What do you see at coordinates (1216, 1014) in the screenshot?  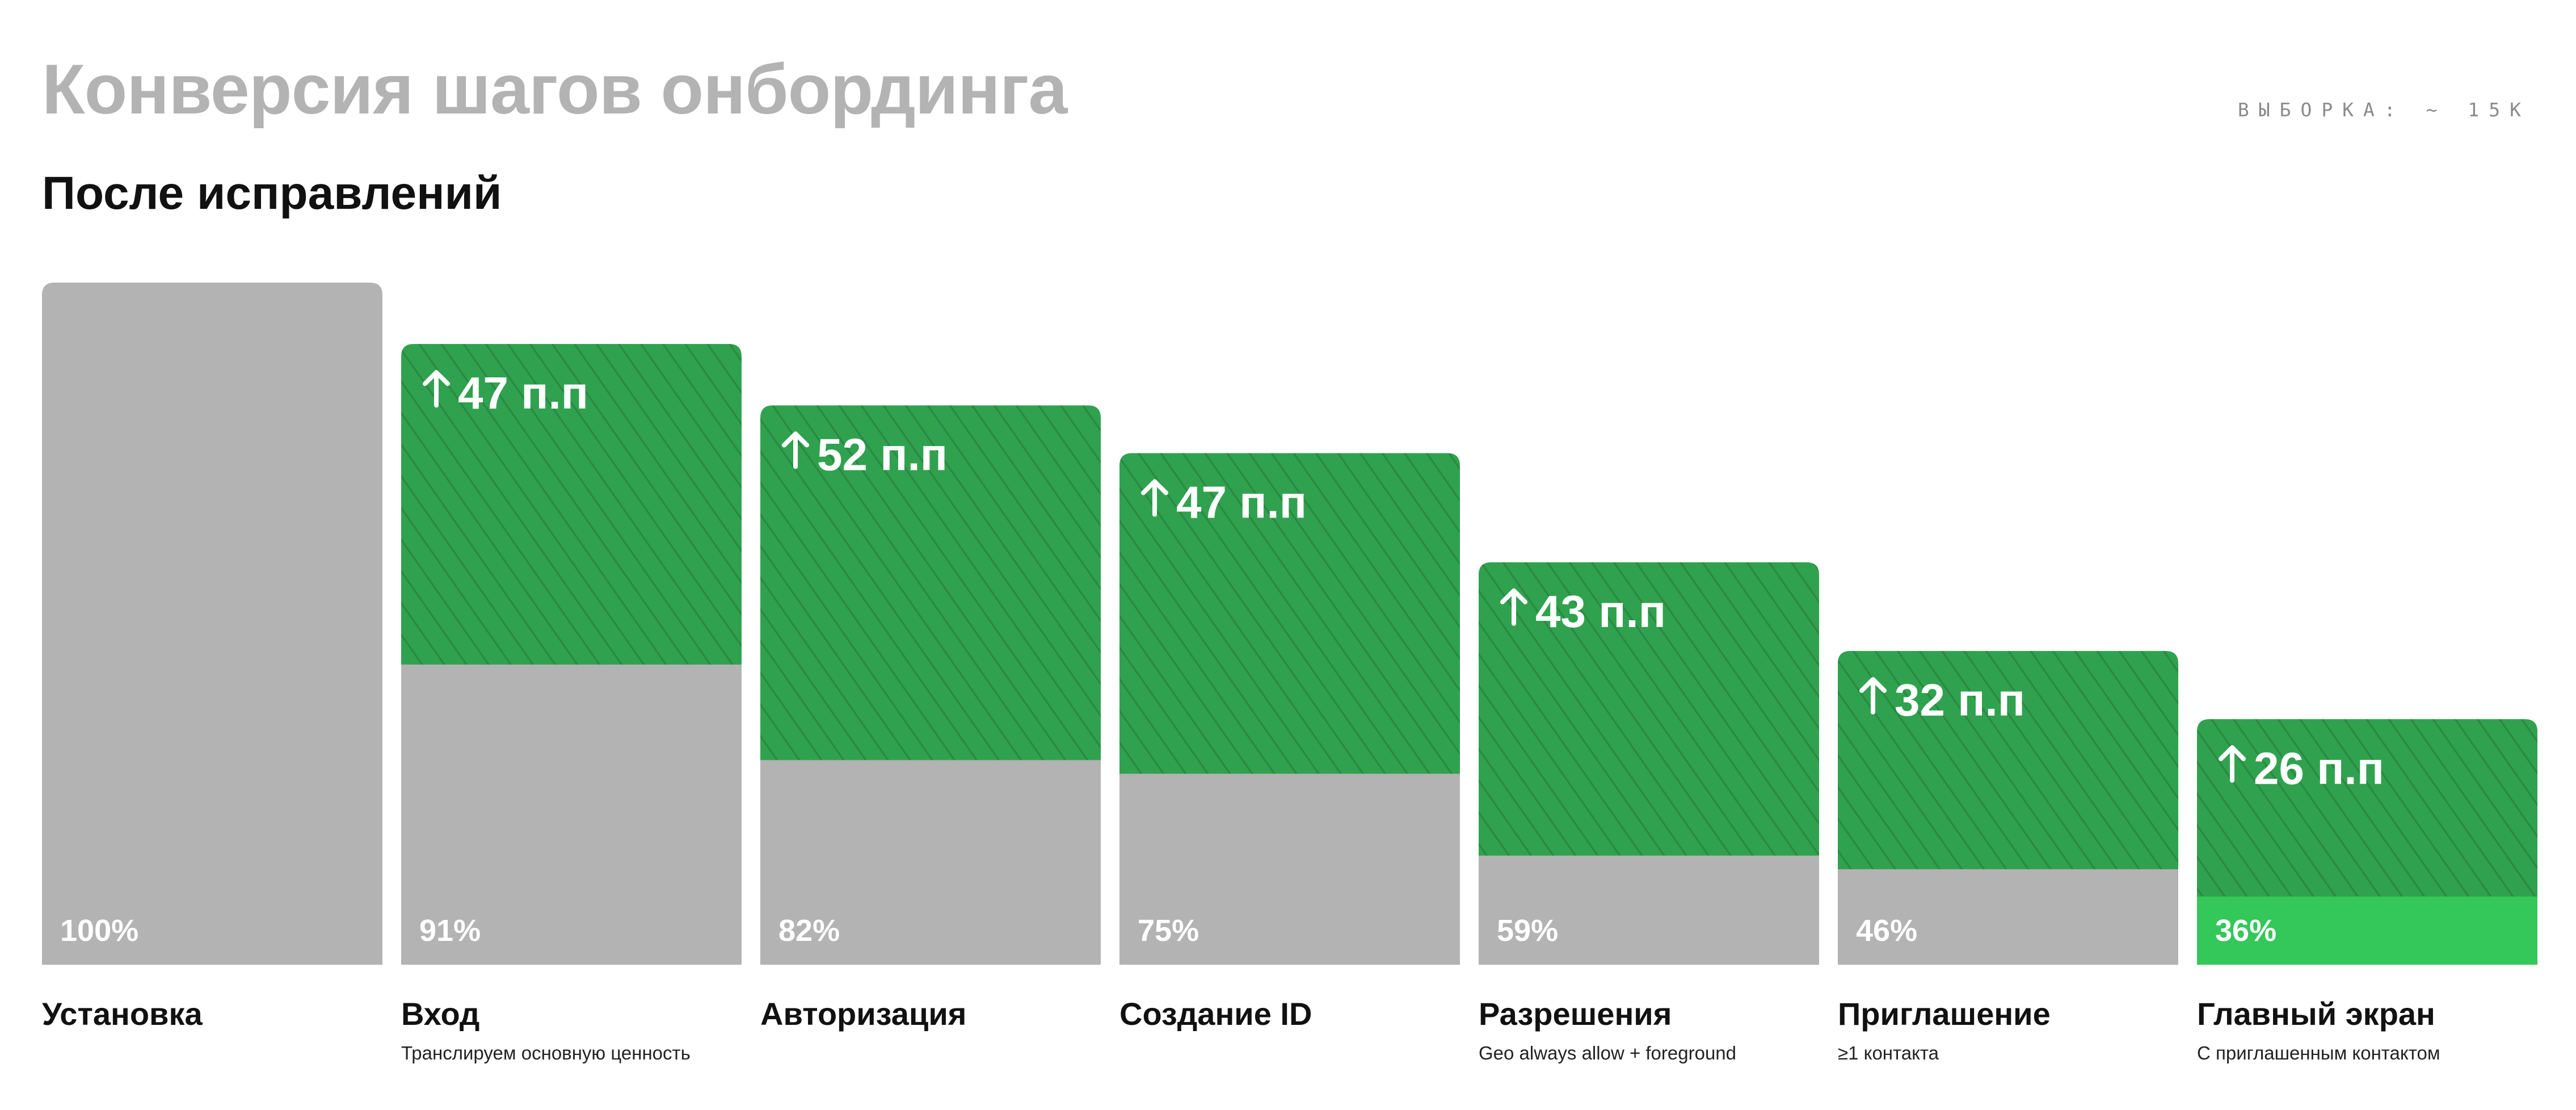 I see `category-label: Создание ID` at bounding box center [1216, 1014].